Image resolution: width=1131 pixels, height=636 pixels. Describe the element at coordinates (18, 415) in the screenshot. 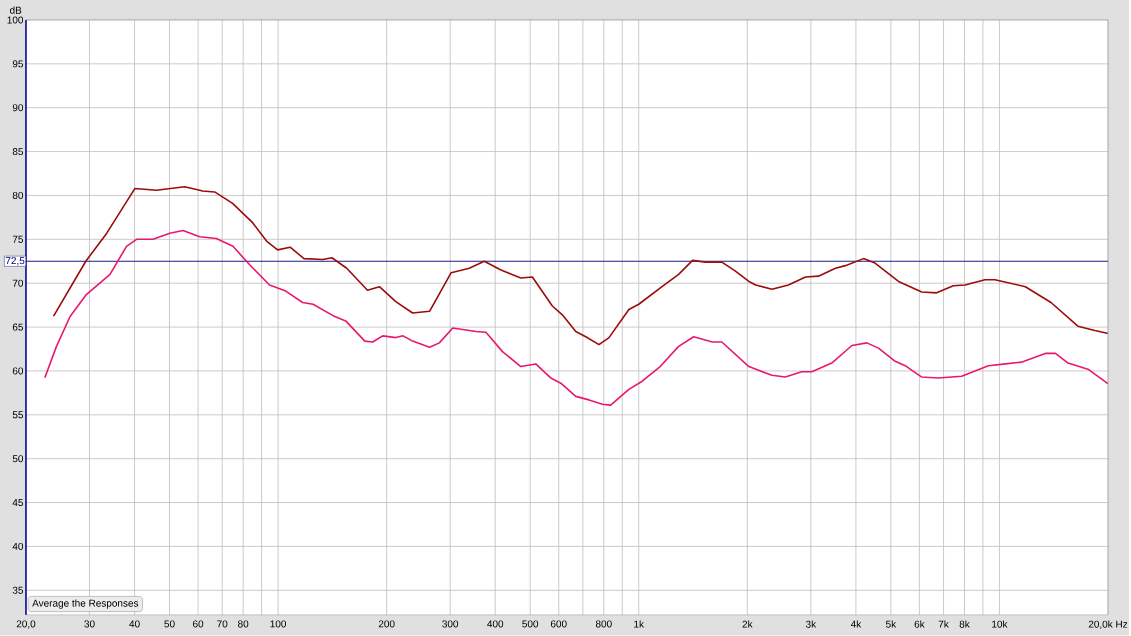

I see `y-tick-label: 55` at that location.